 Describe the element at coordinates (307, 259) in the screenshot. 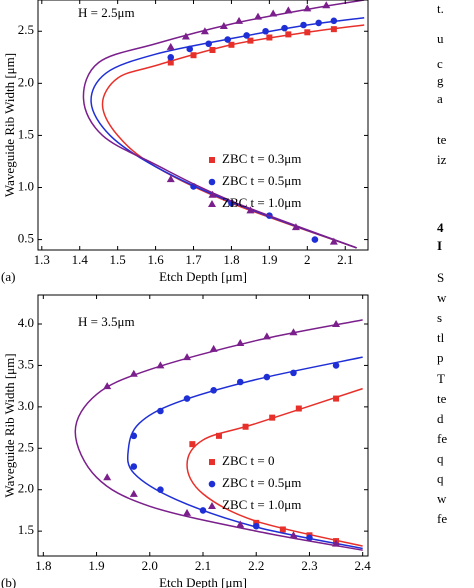

I see `x-tick-label: 2` at that location.